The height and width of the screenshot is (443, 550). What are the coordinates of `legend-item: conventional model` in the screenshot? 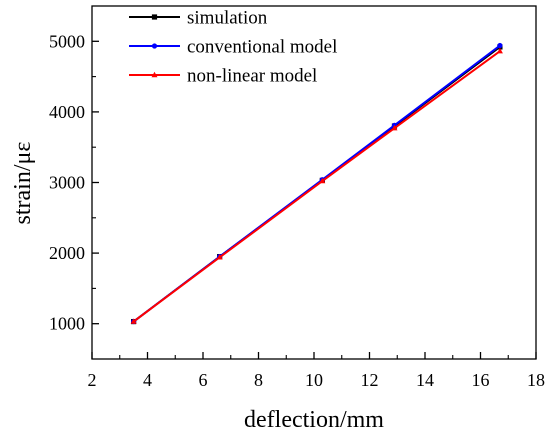 It's located at (233, 47).